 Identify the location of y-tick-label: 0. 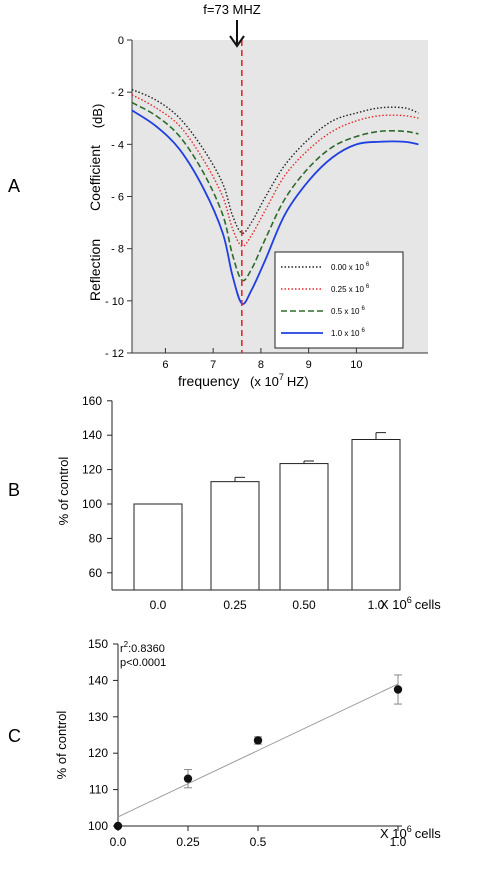
(121, 41).